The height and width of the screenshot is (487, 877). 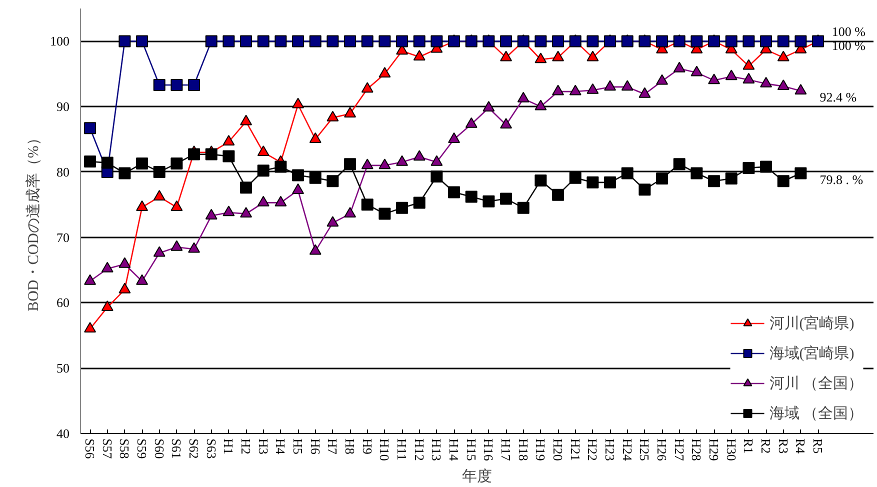 I want to click on y-tick-label: 90, so click(x=63, y=106).